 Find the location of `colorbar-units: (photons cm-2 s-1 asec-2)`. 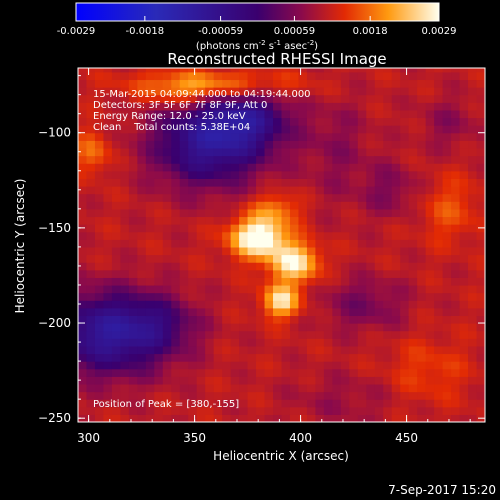

colorbar-units: (photons cm-2 s-1 asec-2) is located at coordinates (257, 45).